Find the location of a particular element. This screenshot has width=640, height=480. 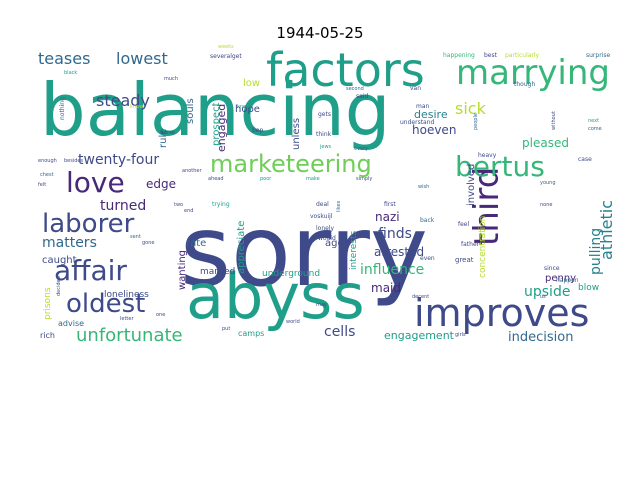

word-first: first is located at coordinates (390, 204).